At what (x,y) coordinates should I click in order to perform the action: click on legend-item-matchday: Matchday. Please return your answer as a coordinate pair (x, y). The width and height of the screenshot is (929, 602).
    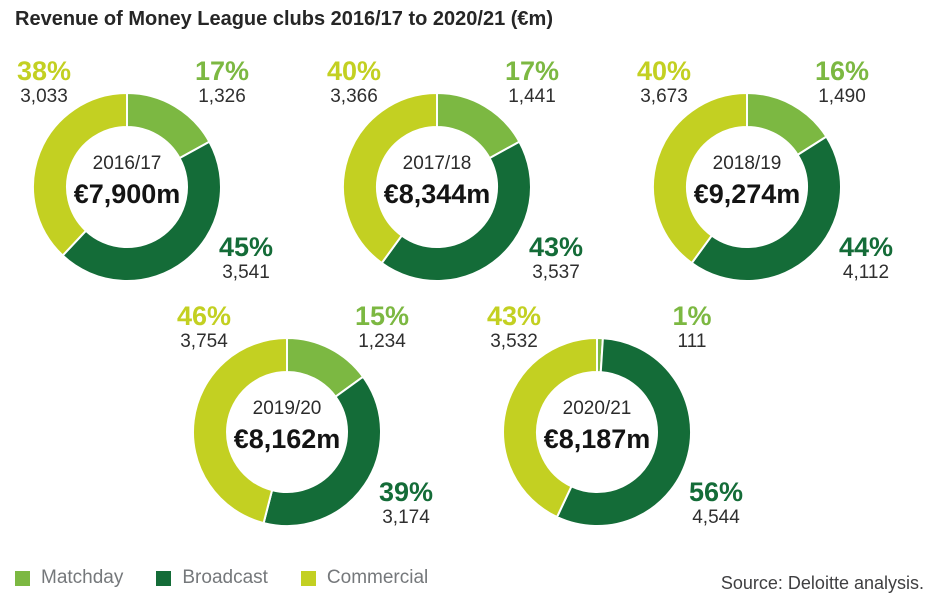
    Looking at the image, I should click on (69, 578).